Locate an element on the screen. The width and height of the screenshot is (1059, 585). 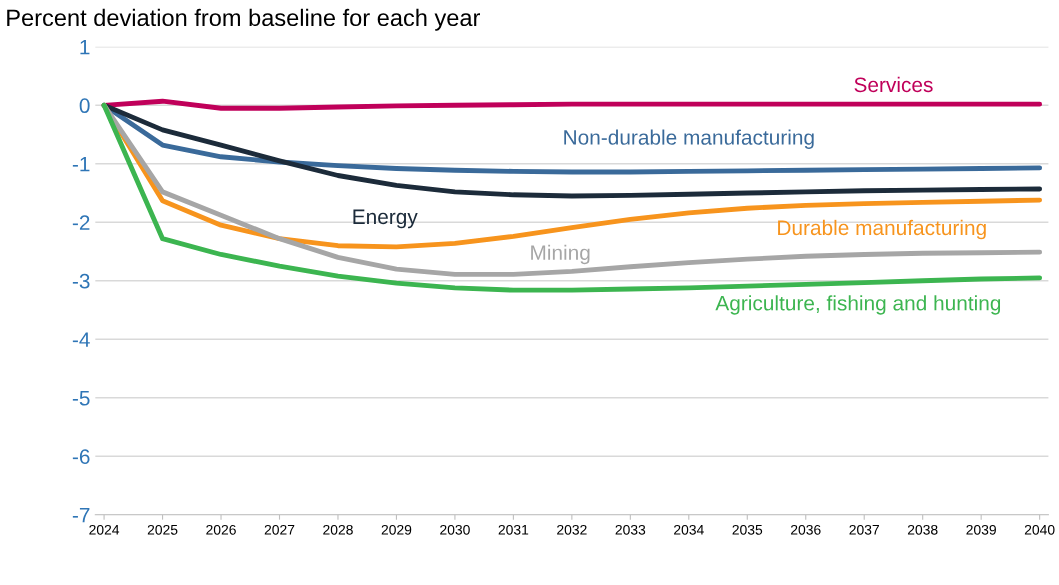
x-tick-label: 2036 is located at coordinates (806, 529).